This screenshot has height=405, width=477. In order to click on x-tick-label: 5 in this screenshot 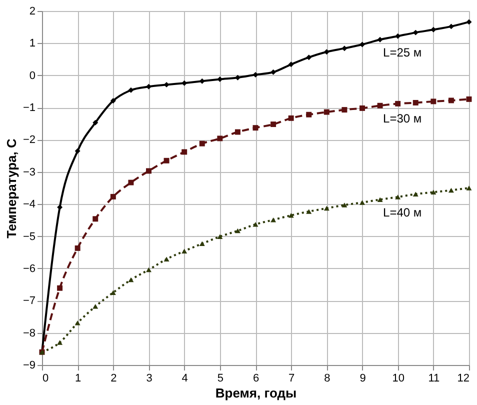, I will do `click(220, 378)`.